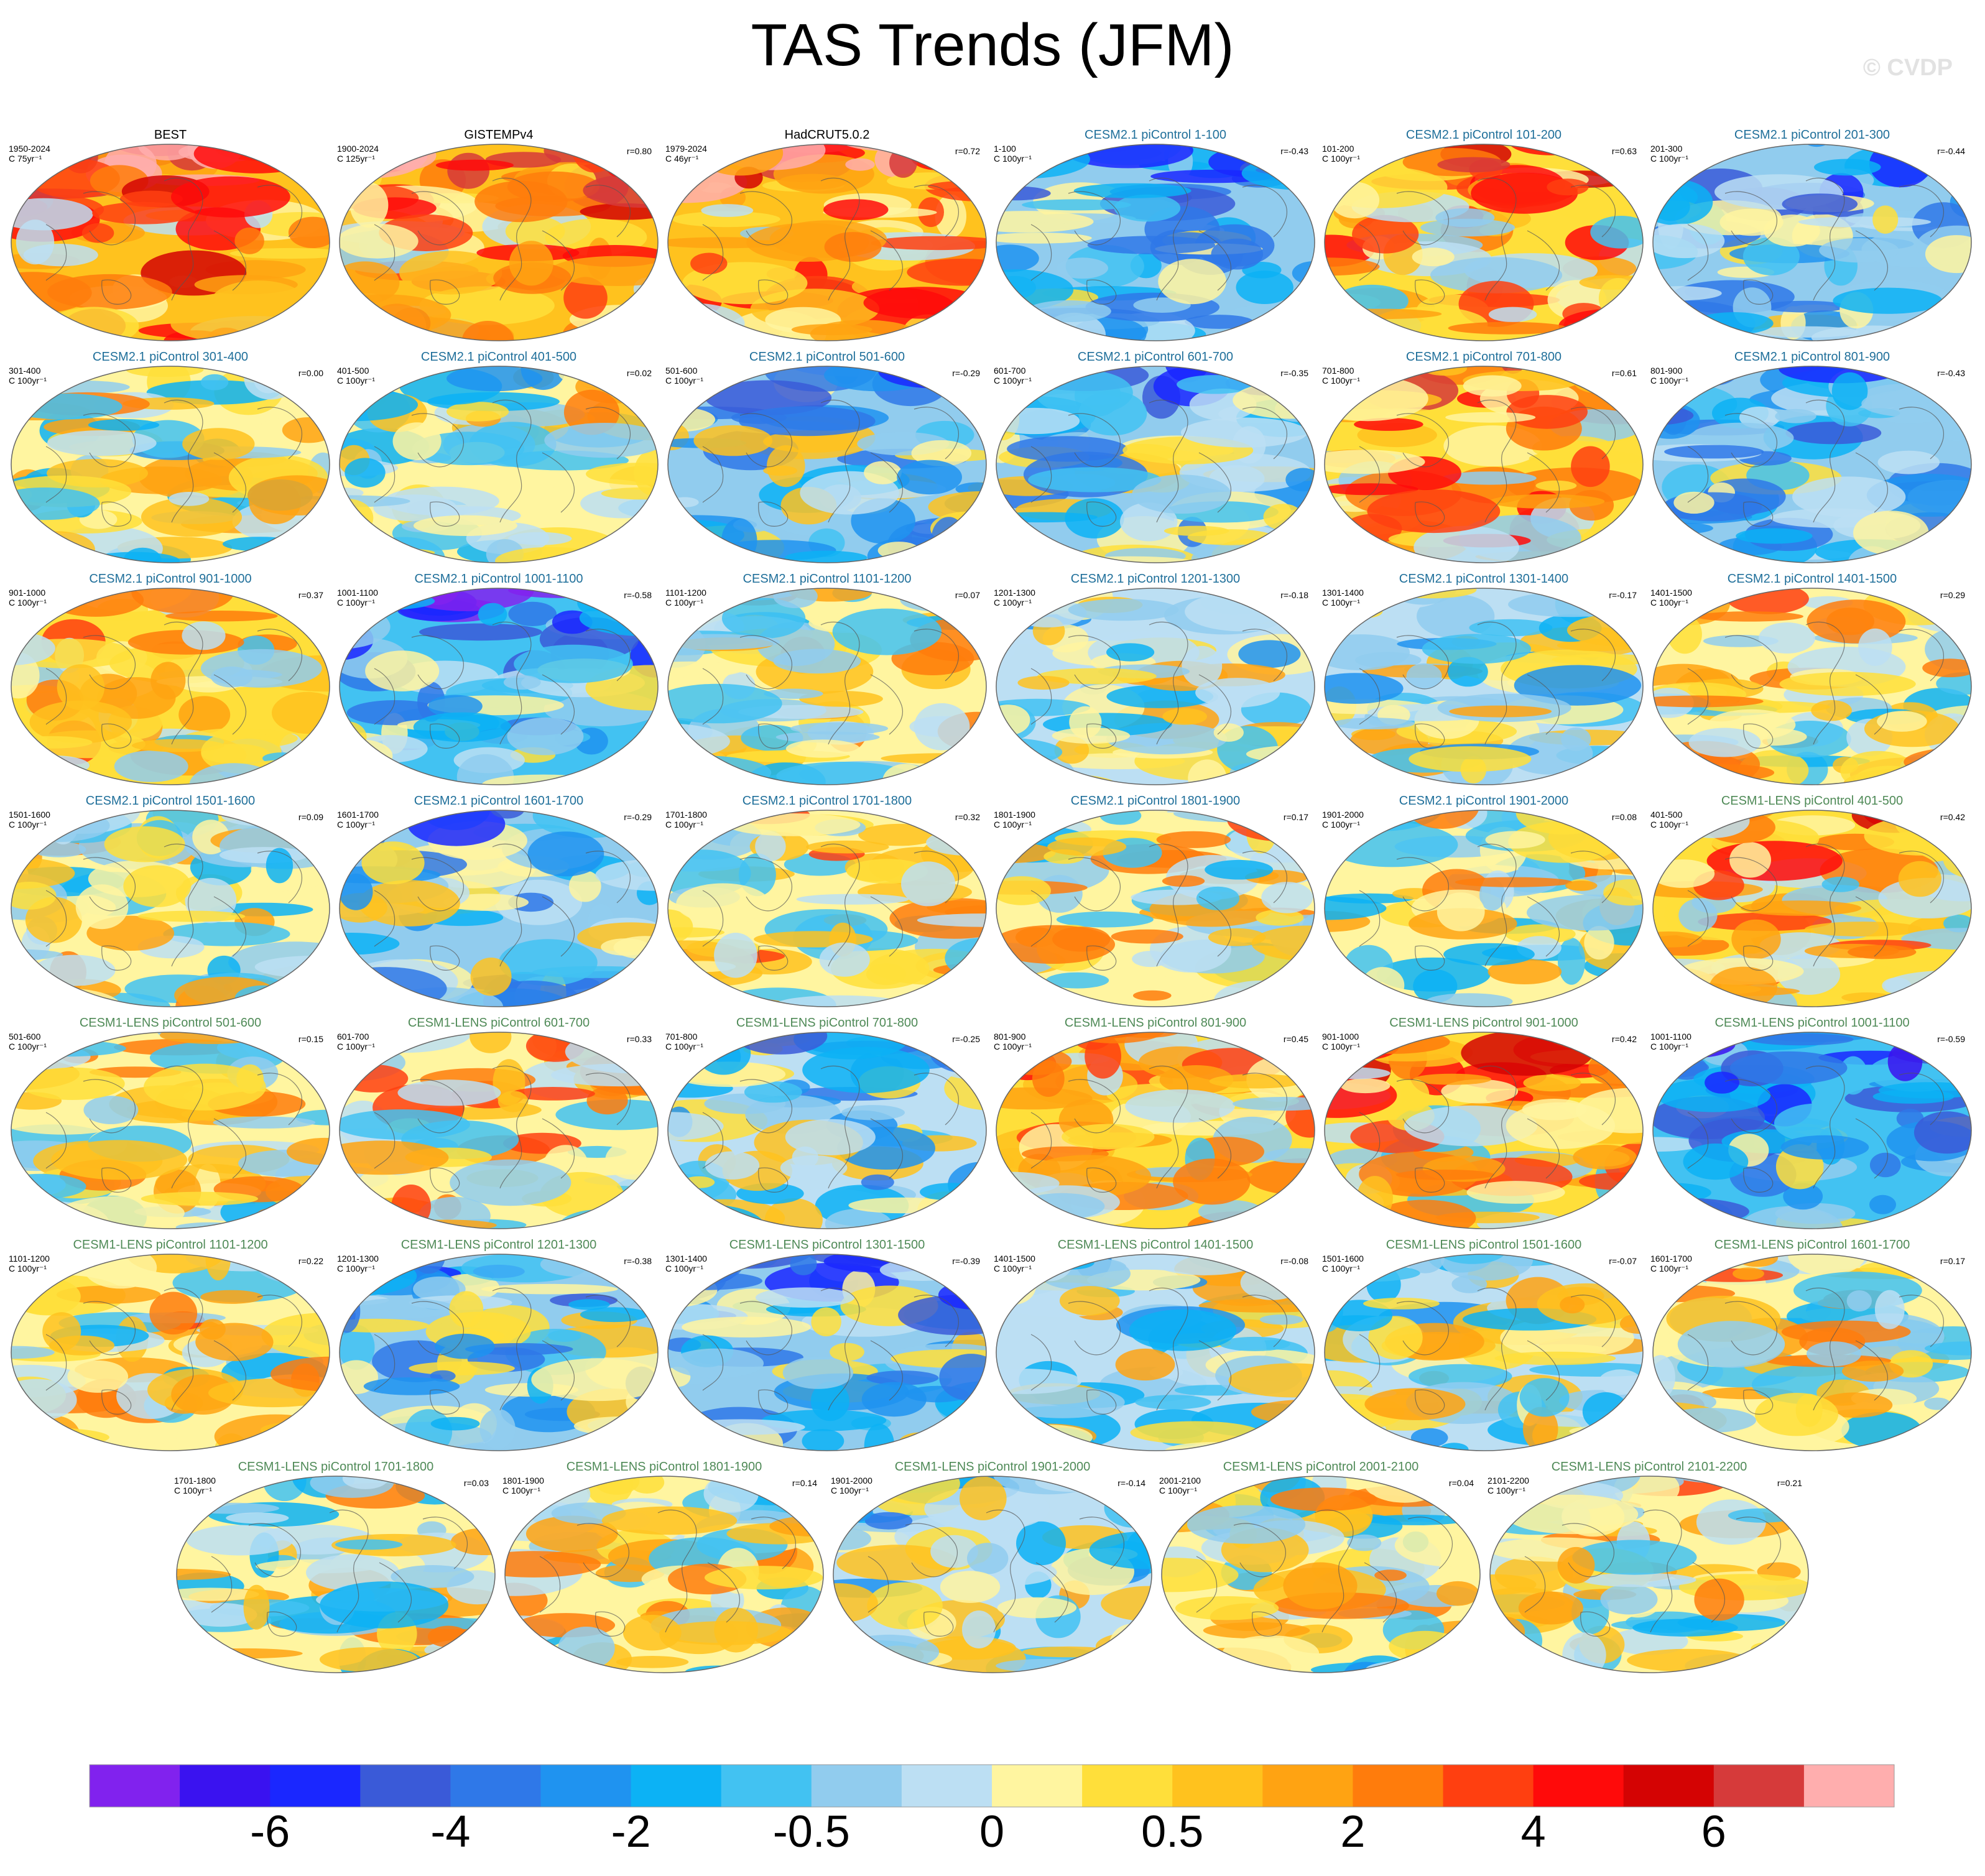 This screenshot has height=1876, width=1985. Describe the element at coordinates (1951, 373) in the screenshot. I see `panel-correlation: r=-0.43` at that location.